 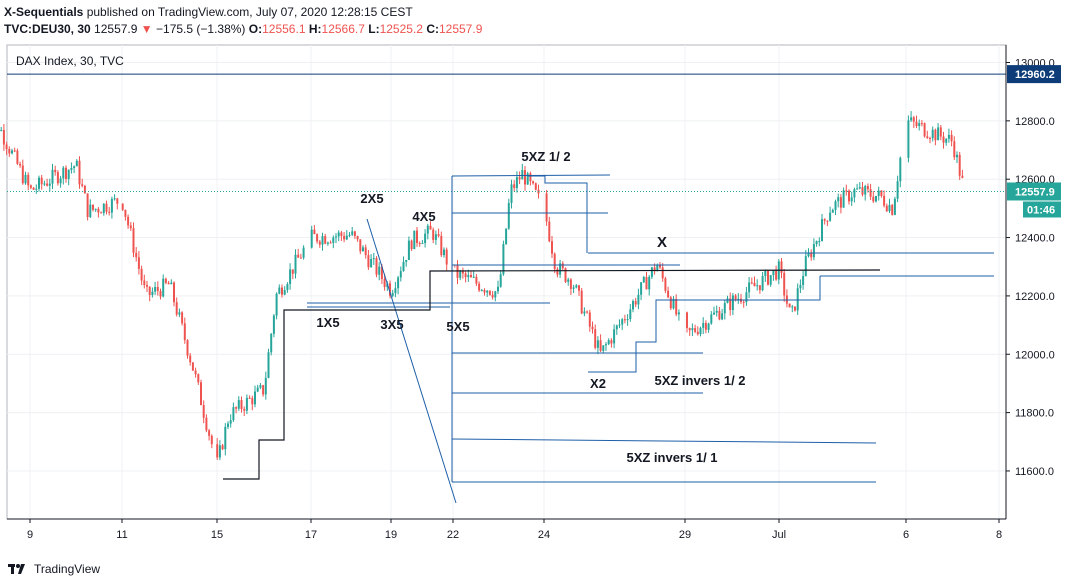 What do you see at coordinates (67, 569) in the screenshot?
I see `brand-name: TradingView` at bounding box center [67, 569].